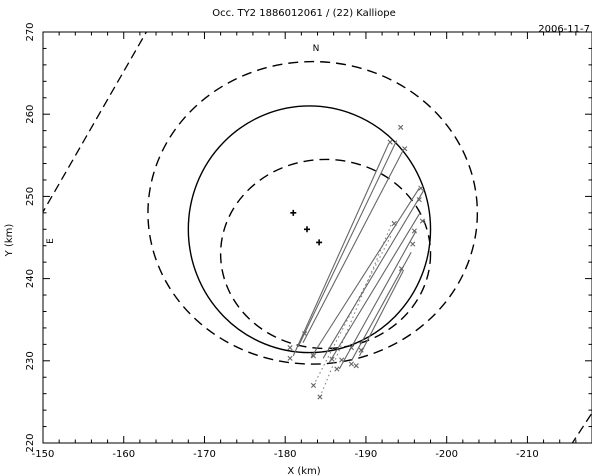  I want to click on x-tick-label: -190, so click(366, 454).